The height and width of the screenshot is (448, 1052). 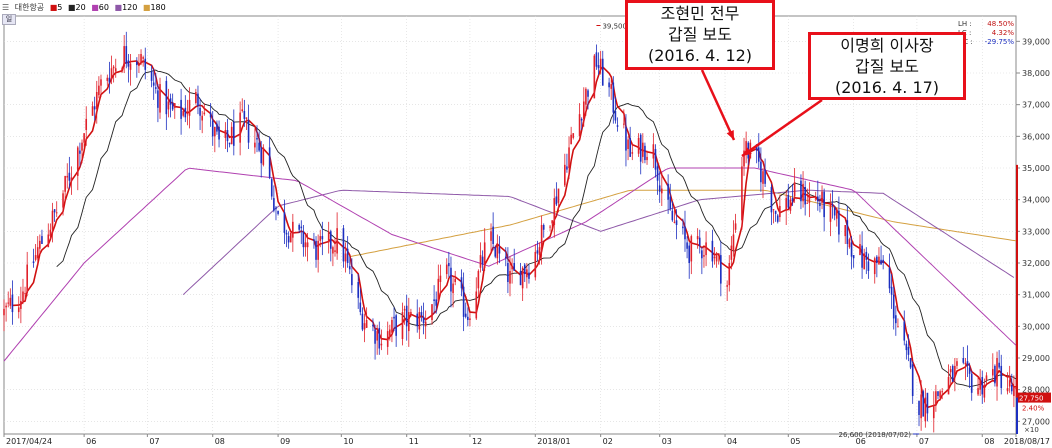 I want to click on y-tick-label: 32,000, so click(x=1036, y=263).